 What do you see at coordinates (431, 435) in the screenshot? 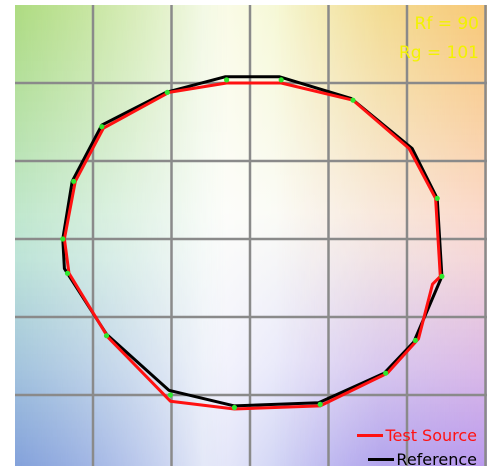
I see `legend-label-test-source: Test Source` at bounding box center [431, 435].